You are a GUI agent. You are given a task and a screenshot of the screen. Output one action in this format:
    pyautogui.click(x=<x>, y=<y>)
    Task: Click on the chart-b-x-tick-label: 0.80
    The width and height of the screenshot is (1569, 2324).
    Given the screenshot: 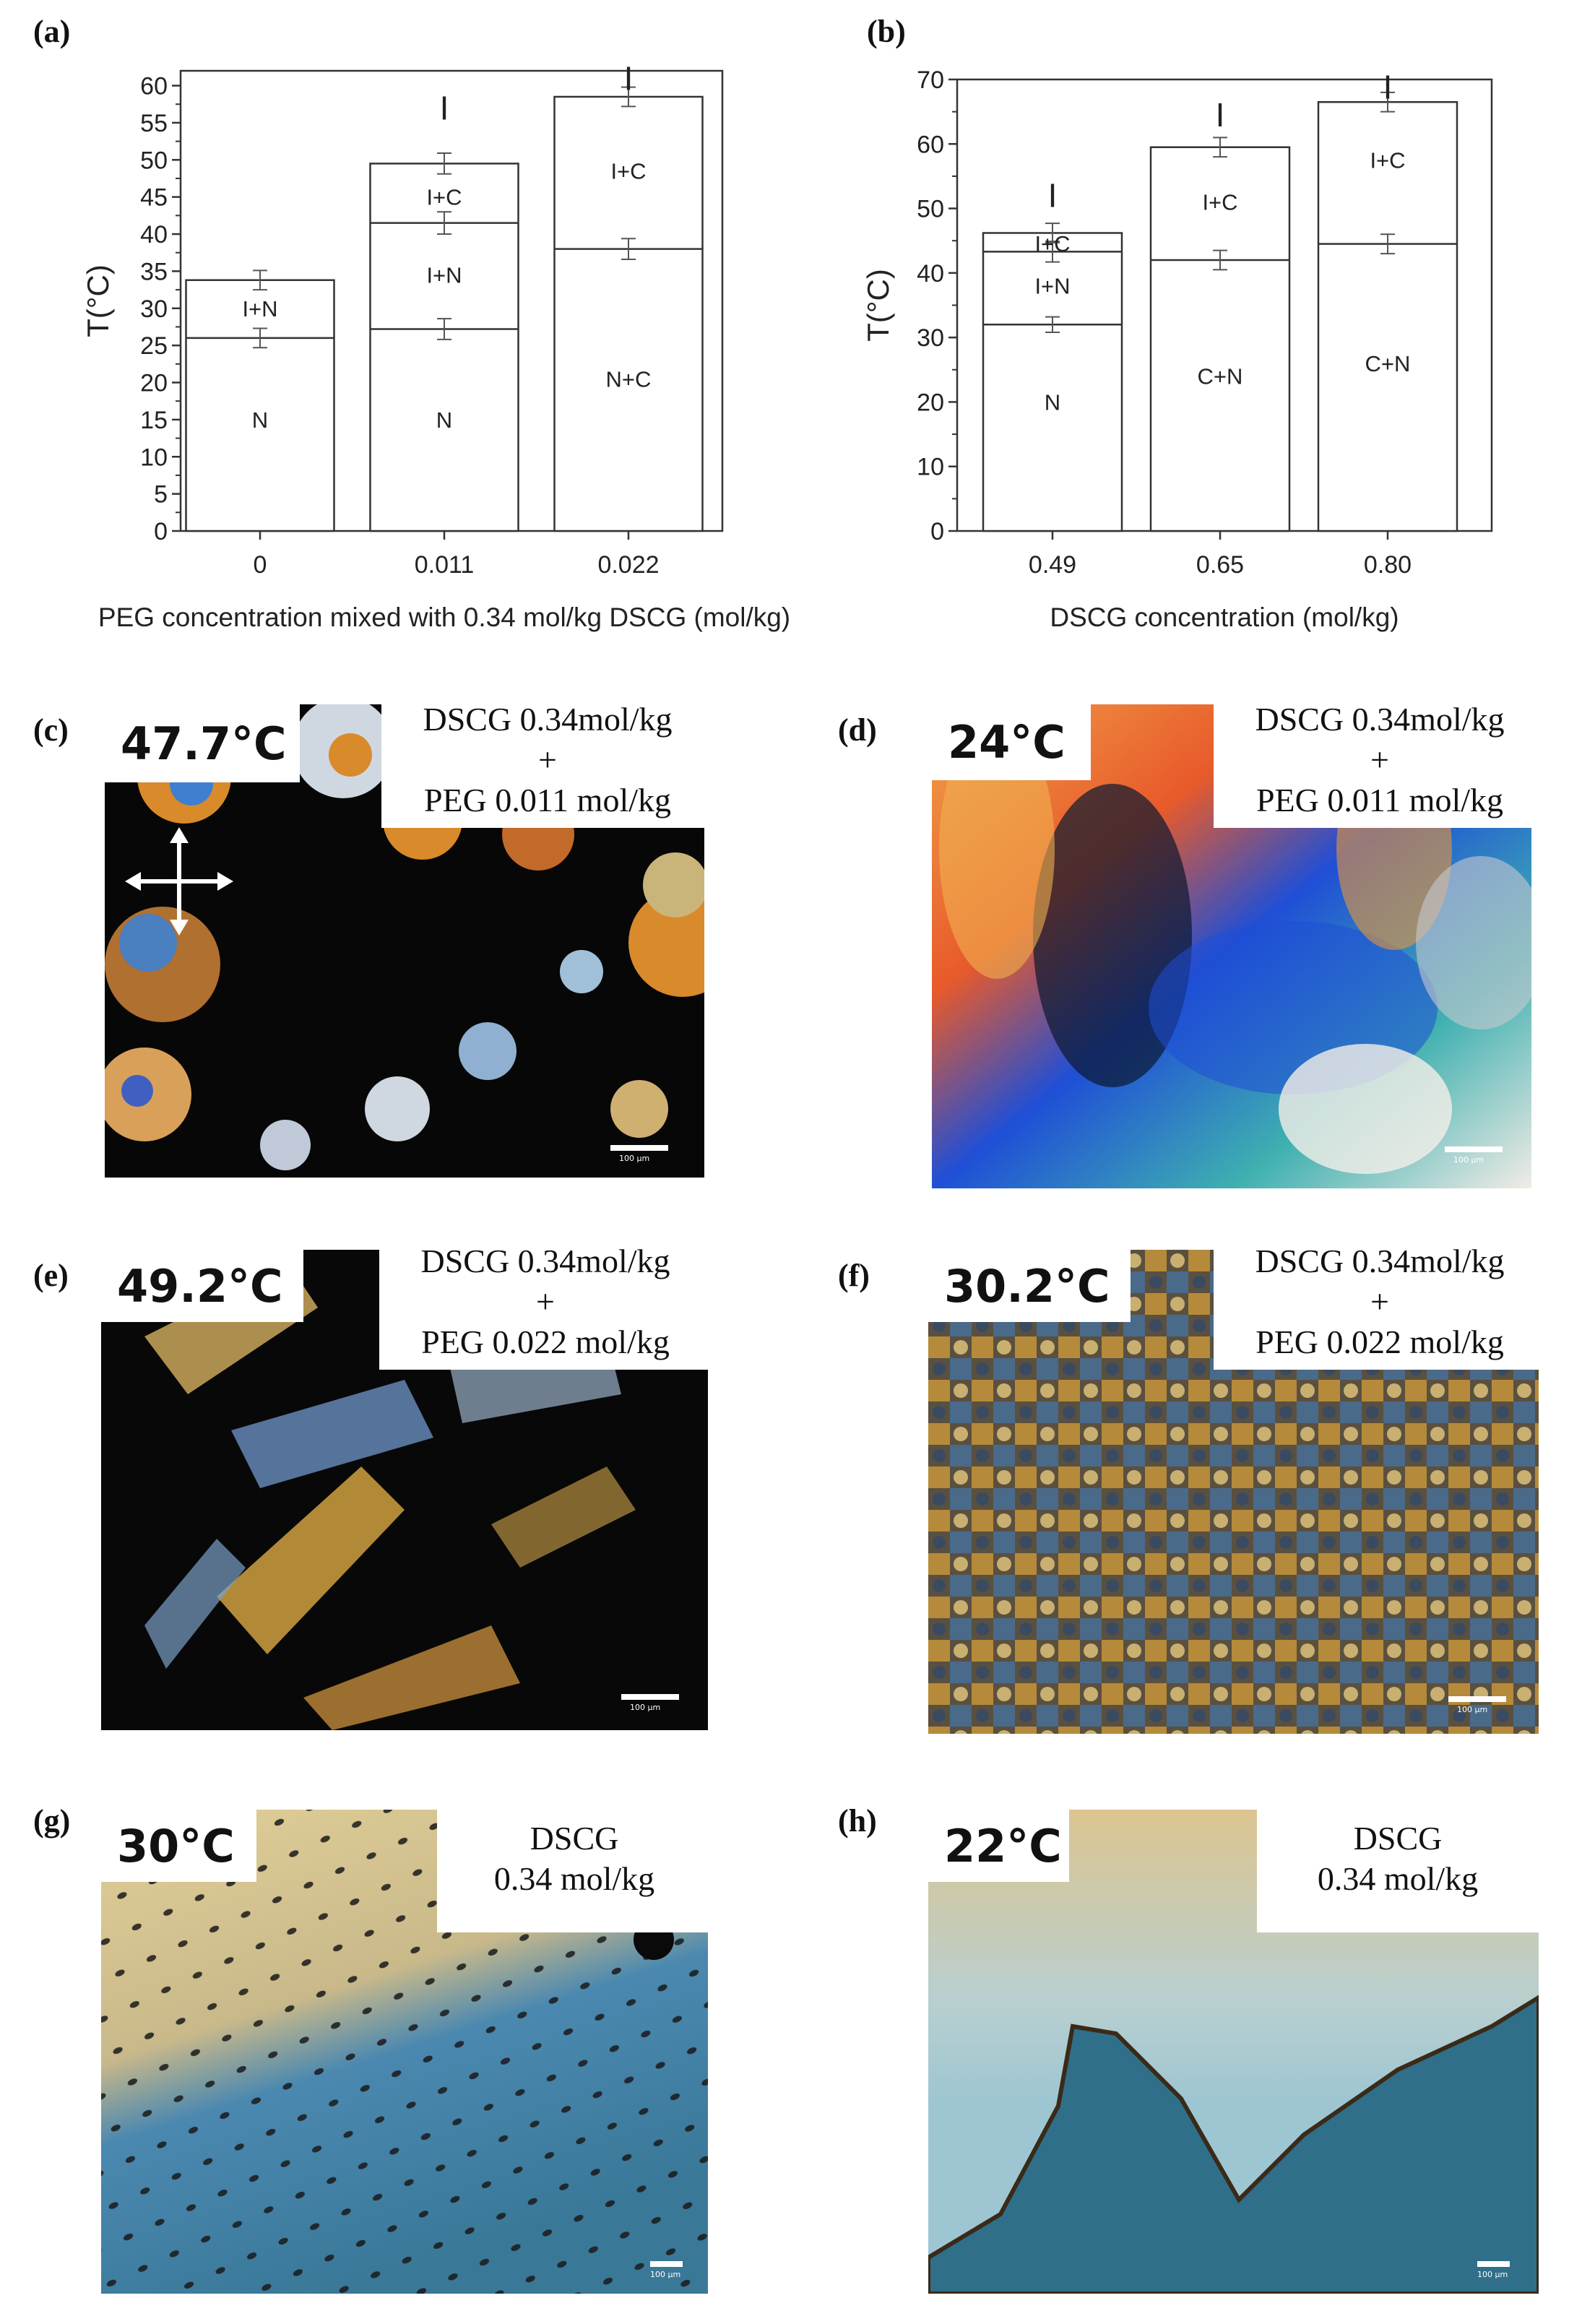 What is the action you would take?
    pyautogui.click(x=1388, y=565)
    